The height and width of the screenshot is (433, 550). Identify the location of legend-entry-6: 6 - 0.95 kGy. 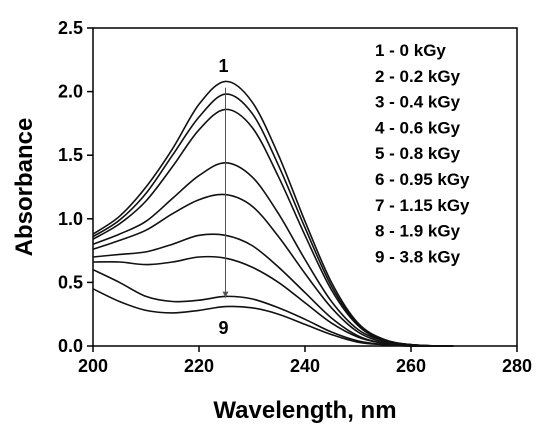
(422, 179).